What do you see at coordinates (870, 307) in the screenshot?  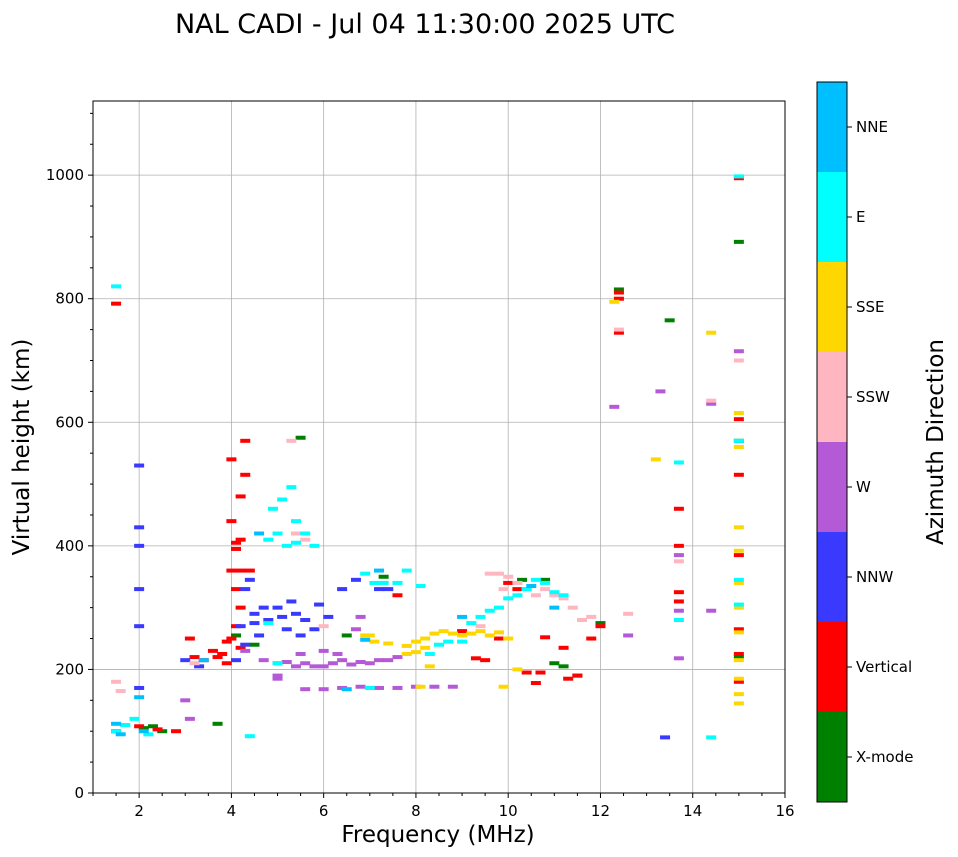 I see `colorbar-tick-label: SSE` at bounding box center [870, 307].